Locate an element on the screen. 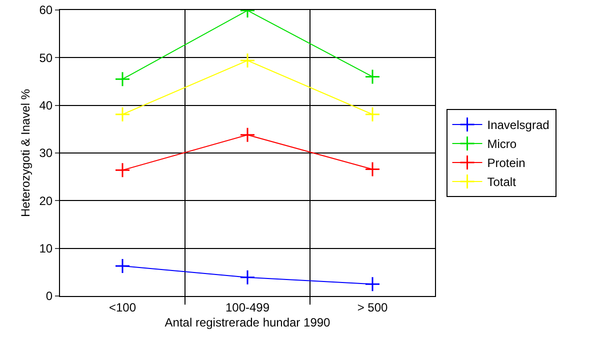 This screenshot has width=602, height=349. y-tick-label: 10 is located at coordinates (46, 249).